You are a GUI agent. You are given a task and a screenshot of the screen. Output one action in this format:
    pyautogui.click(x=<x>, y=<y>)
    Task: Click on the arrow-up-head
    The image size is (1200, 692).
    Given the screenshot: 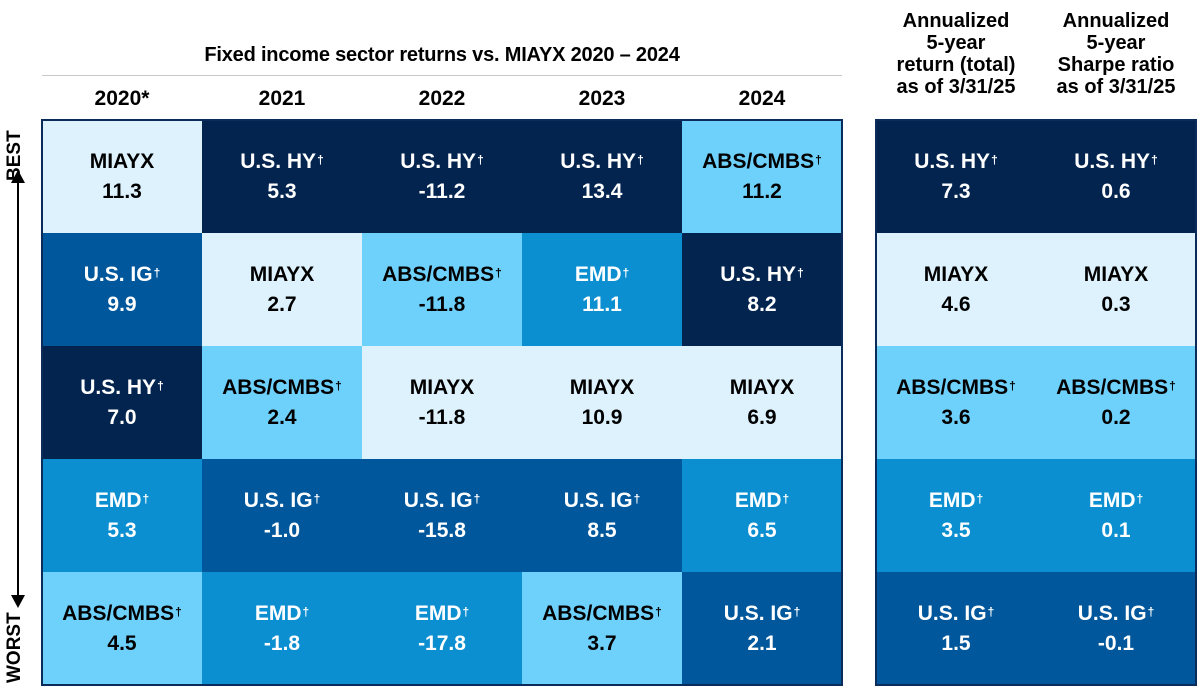 What is the action you would take?
    pyautogui.click(x=18, y=176)
    